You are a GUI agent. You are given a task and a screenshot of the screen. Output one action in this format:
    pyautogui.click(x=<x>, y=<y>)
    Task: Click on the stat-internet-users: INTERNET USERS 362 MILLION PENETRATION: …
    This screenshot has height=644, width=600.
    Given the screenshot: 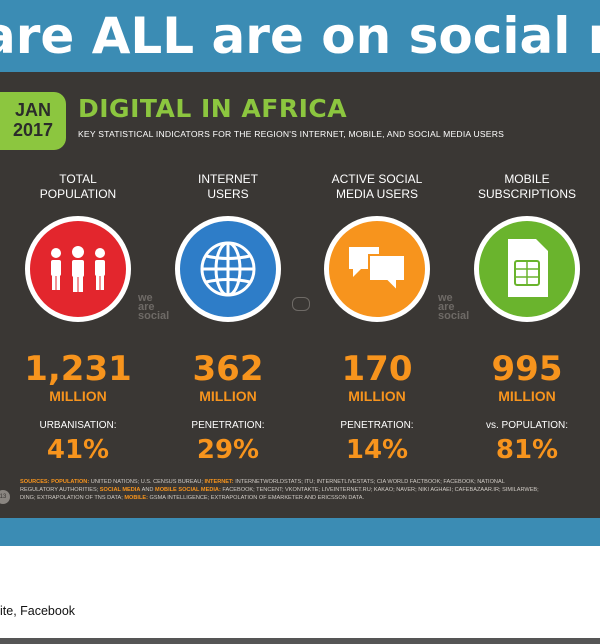 What is the action you would take?
    pyautogui.click(x=228, y=319)
    